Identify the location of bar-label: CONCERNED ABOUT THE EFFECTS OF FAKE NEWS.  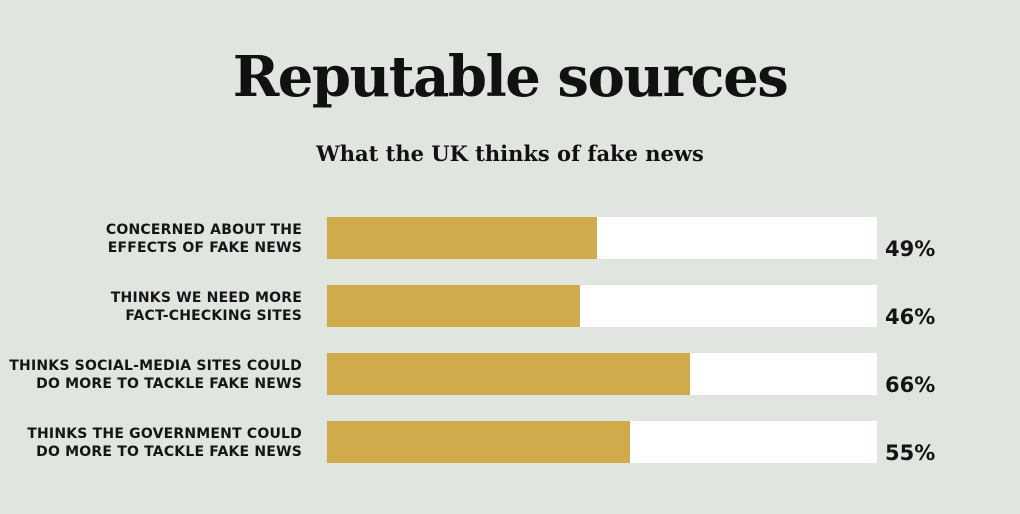
(203, 239).